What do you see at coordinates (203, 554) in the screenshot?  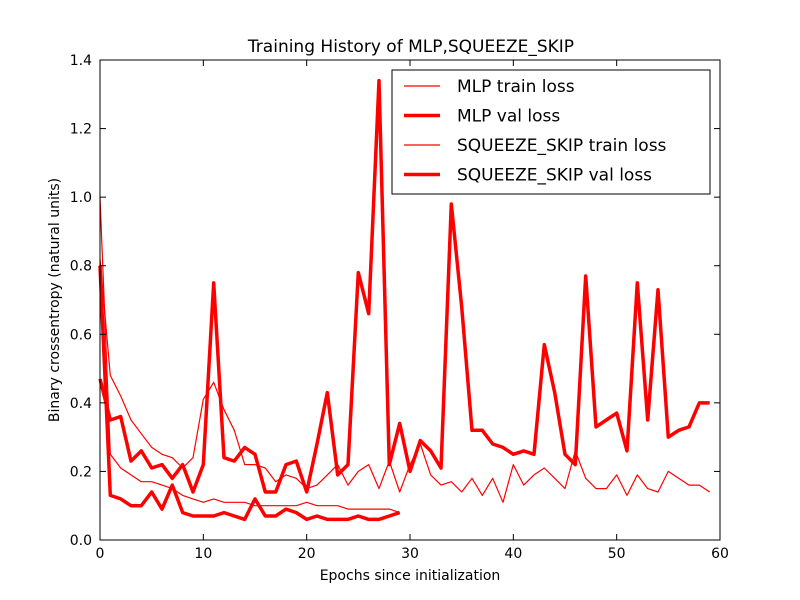 I see `x-tick-label: 10` at bounding box center [203, 554].